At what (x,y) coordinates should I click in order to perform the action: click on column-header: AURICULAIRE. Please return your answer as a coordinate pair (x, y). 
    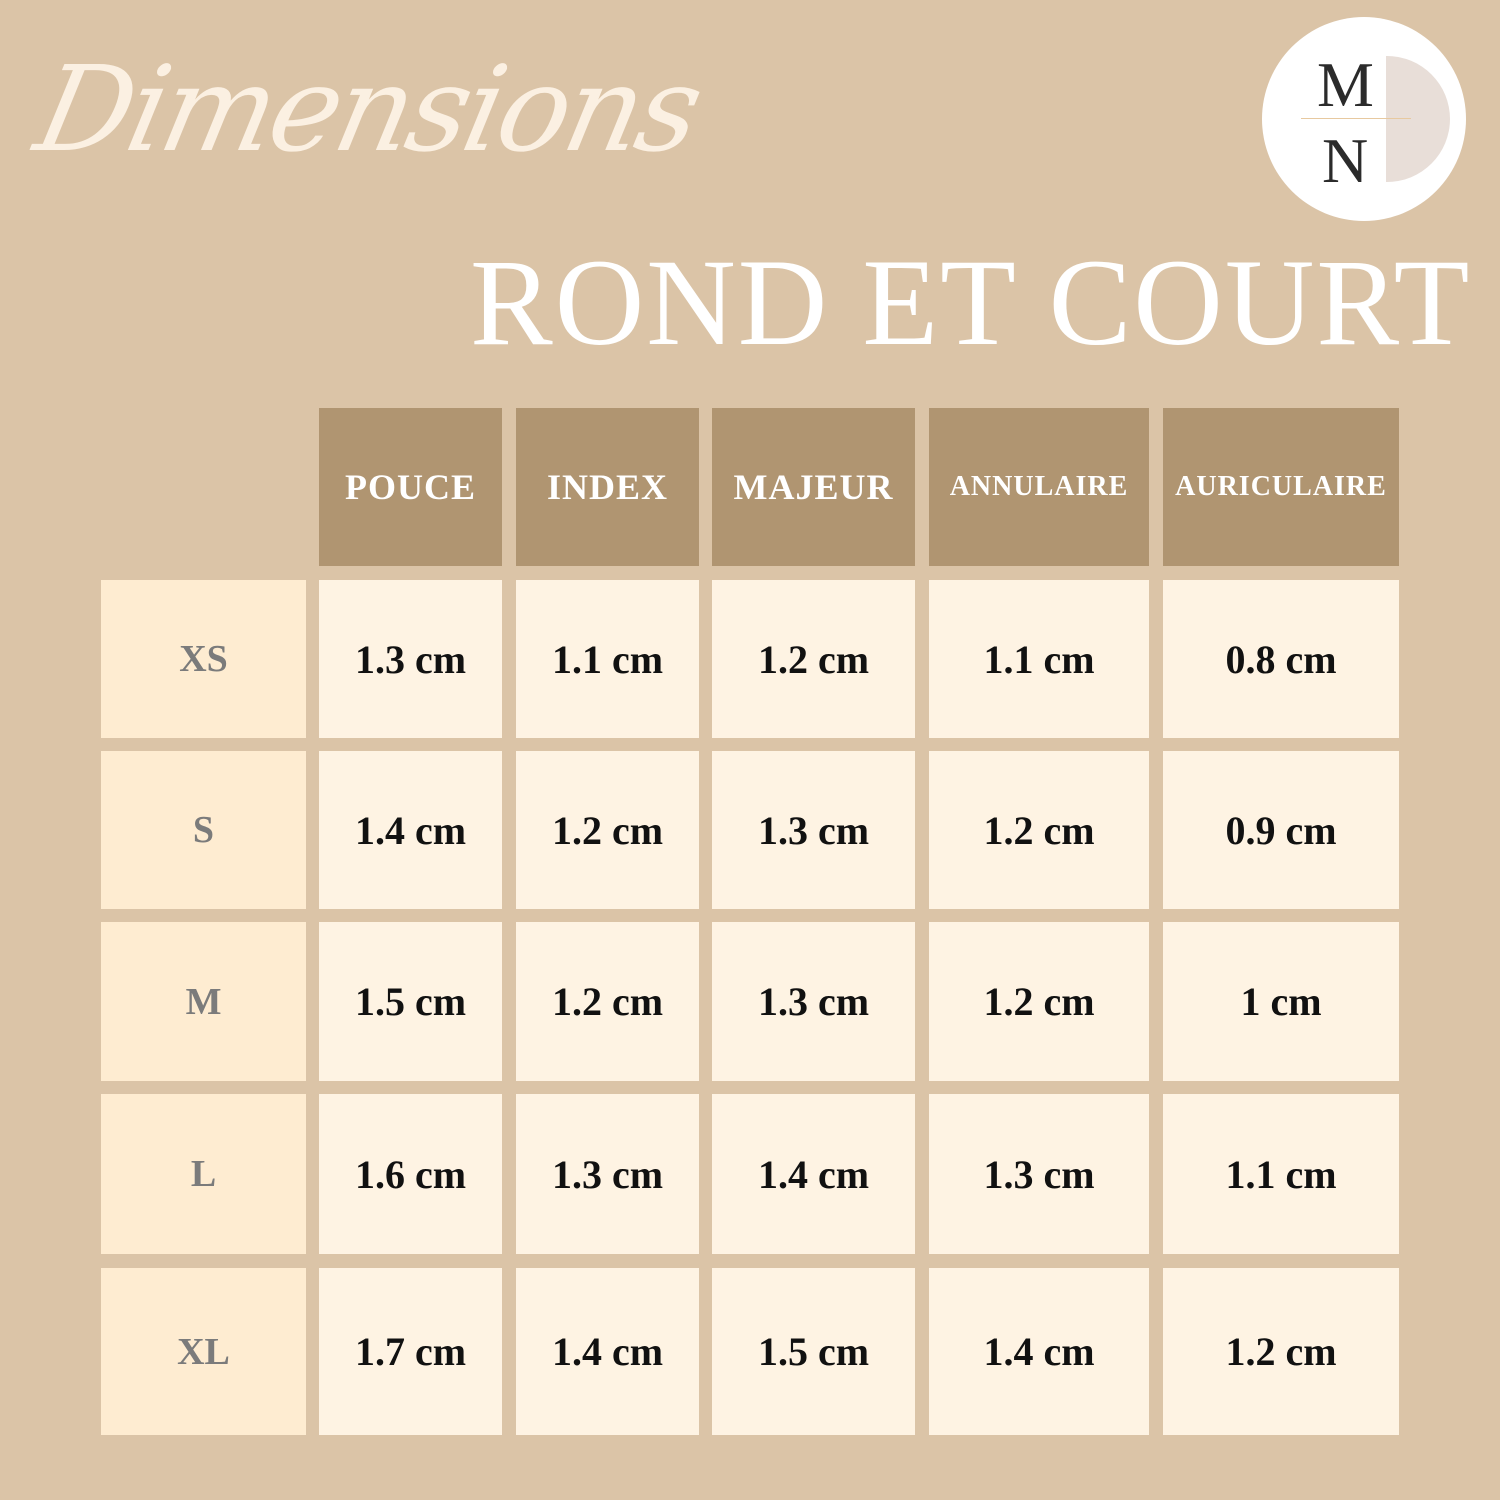
    Looking at the image, I should click on (1281, 487).